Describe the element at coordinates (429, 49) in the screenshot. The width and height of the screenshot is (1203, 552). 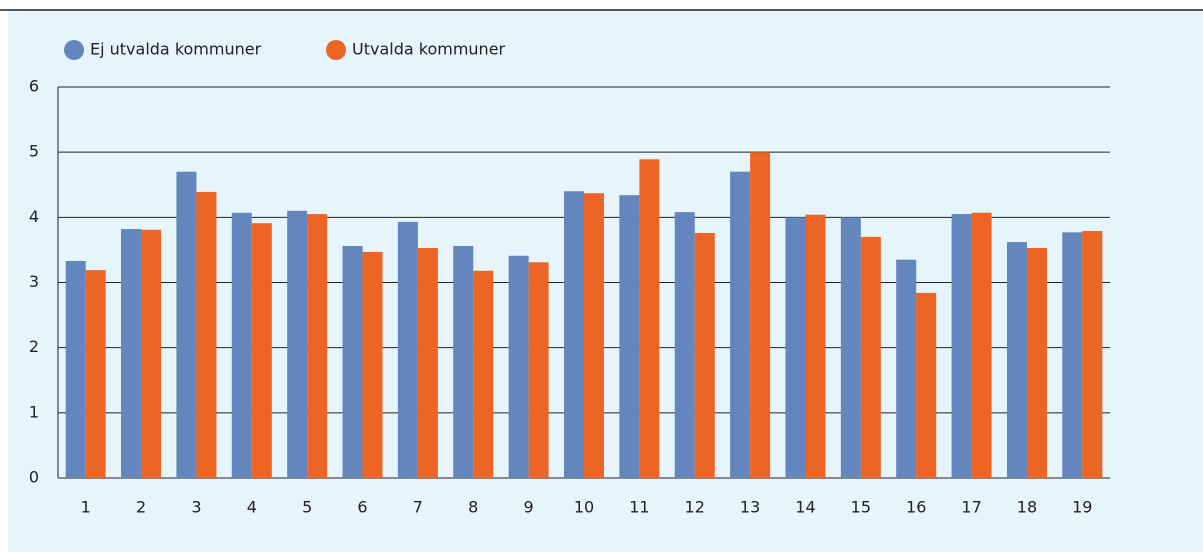
I see `legend-label: Utvalda kommuner` at that location.